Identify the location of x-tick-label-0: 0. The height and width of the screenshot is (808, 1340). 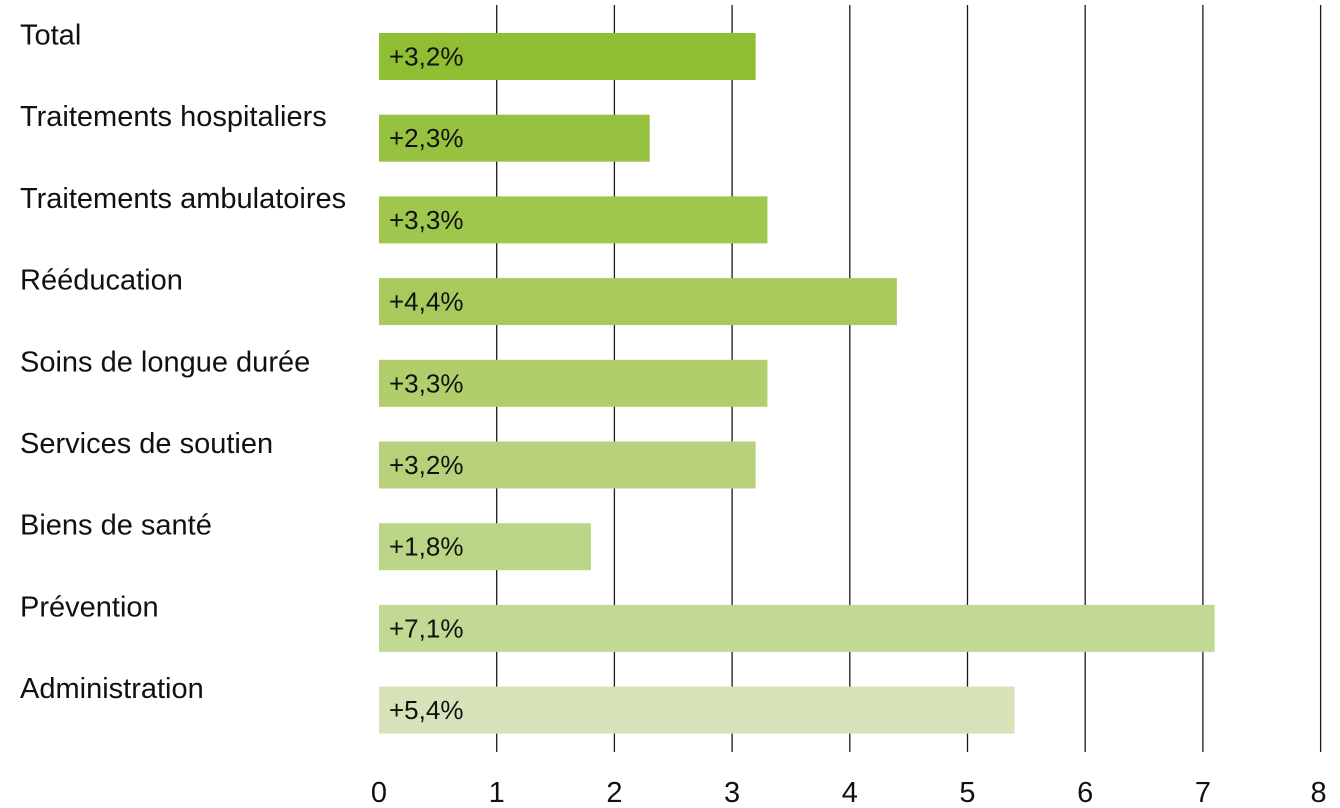
(379, 792).